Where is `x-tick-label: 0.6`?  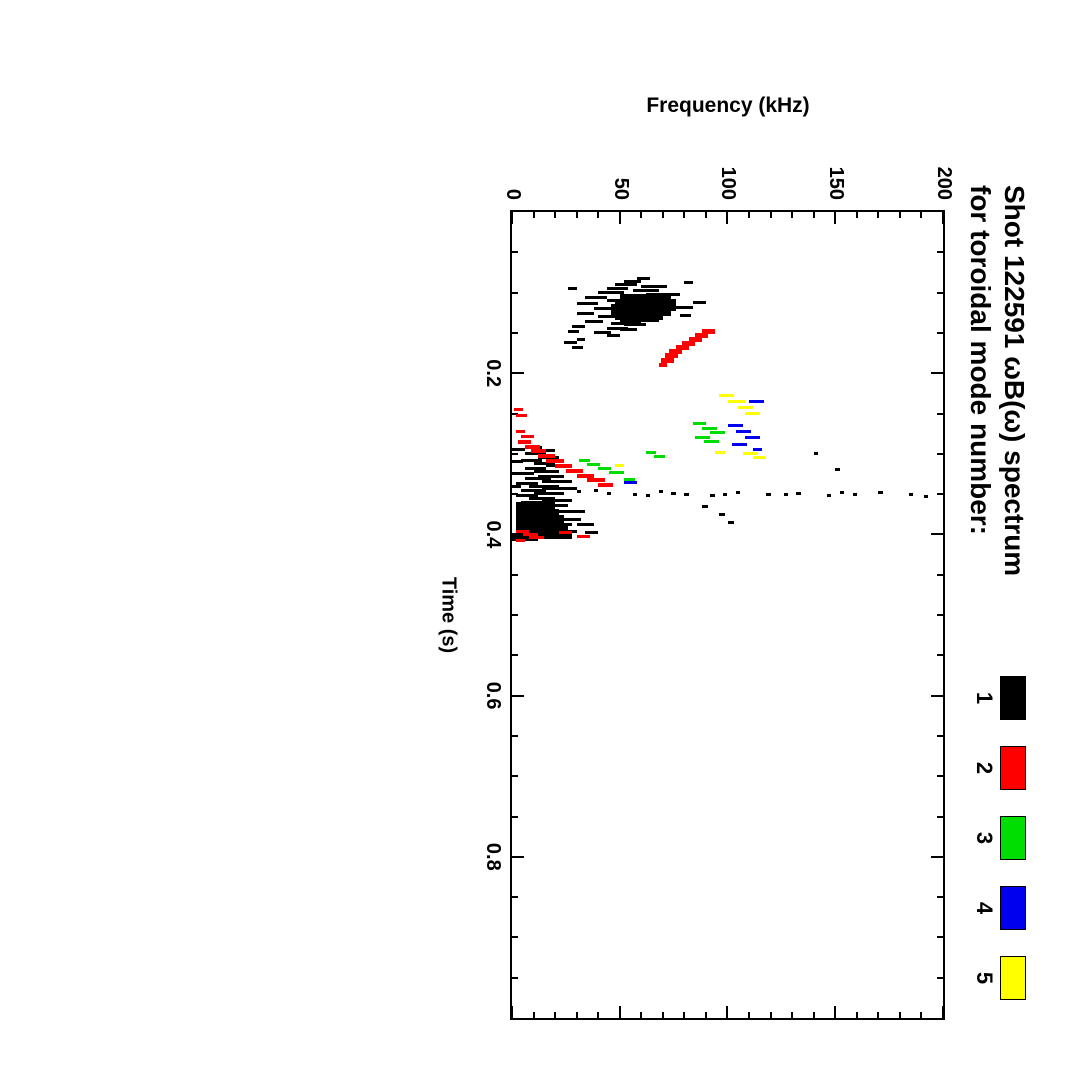 x-tick-label: 0.6 is located at coordinates (493, 695).